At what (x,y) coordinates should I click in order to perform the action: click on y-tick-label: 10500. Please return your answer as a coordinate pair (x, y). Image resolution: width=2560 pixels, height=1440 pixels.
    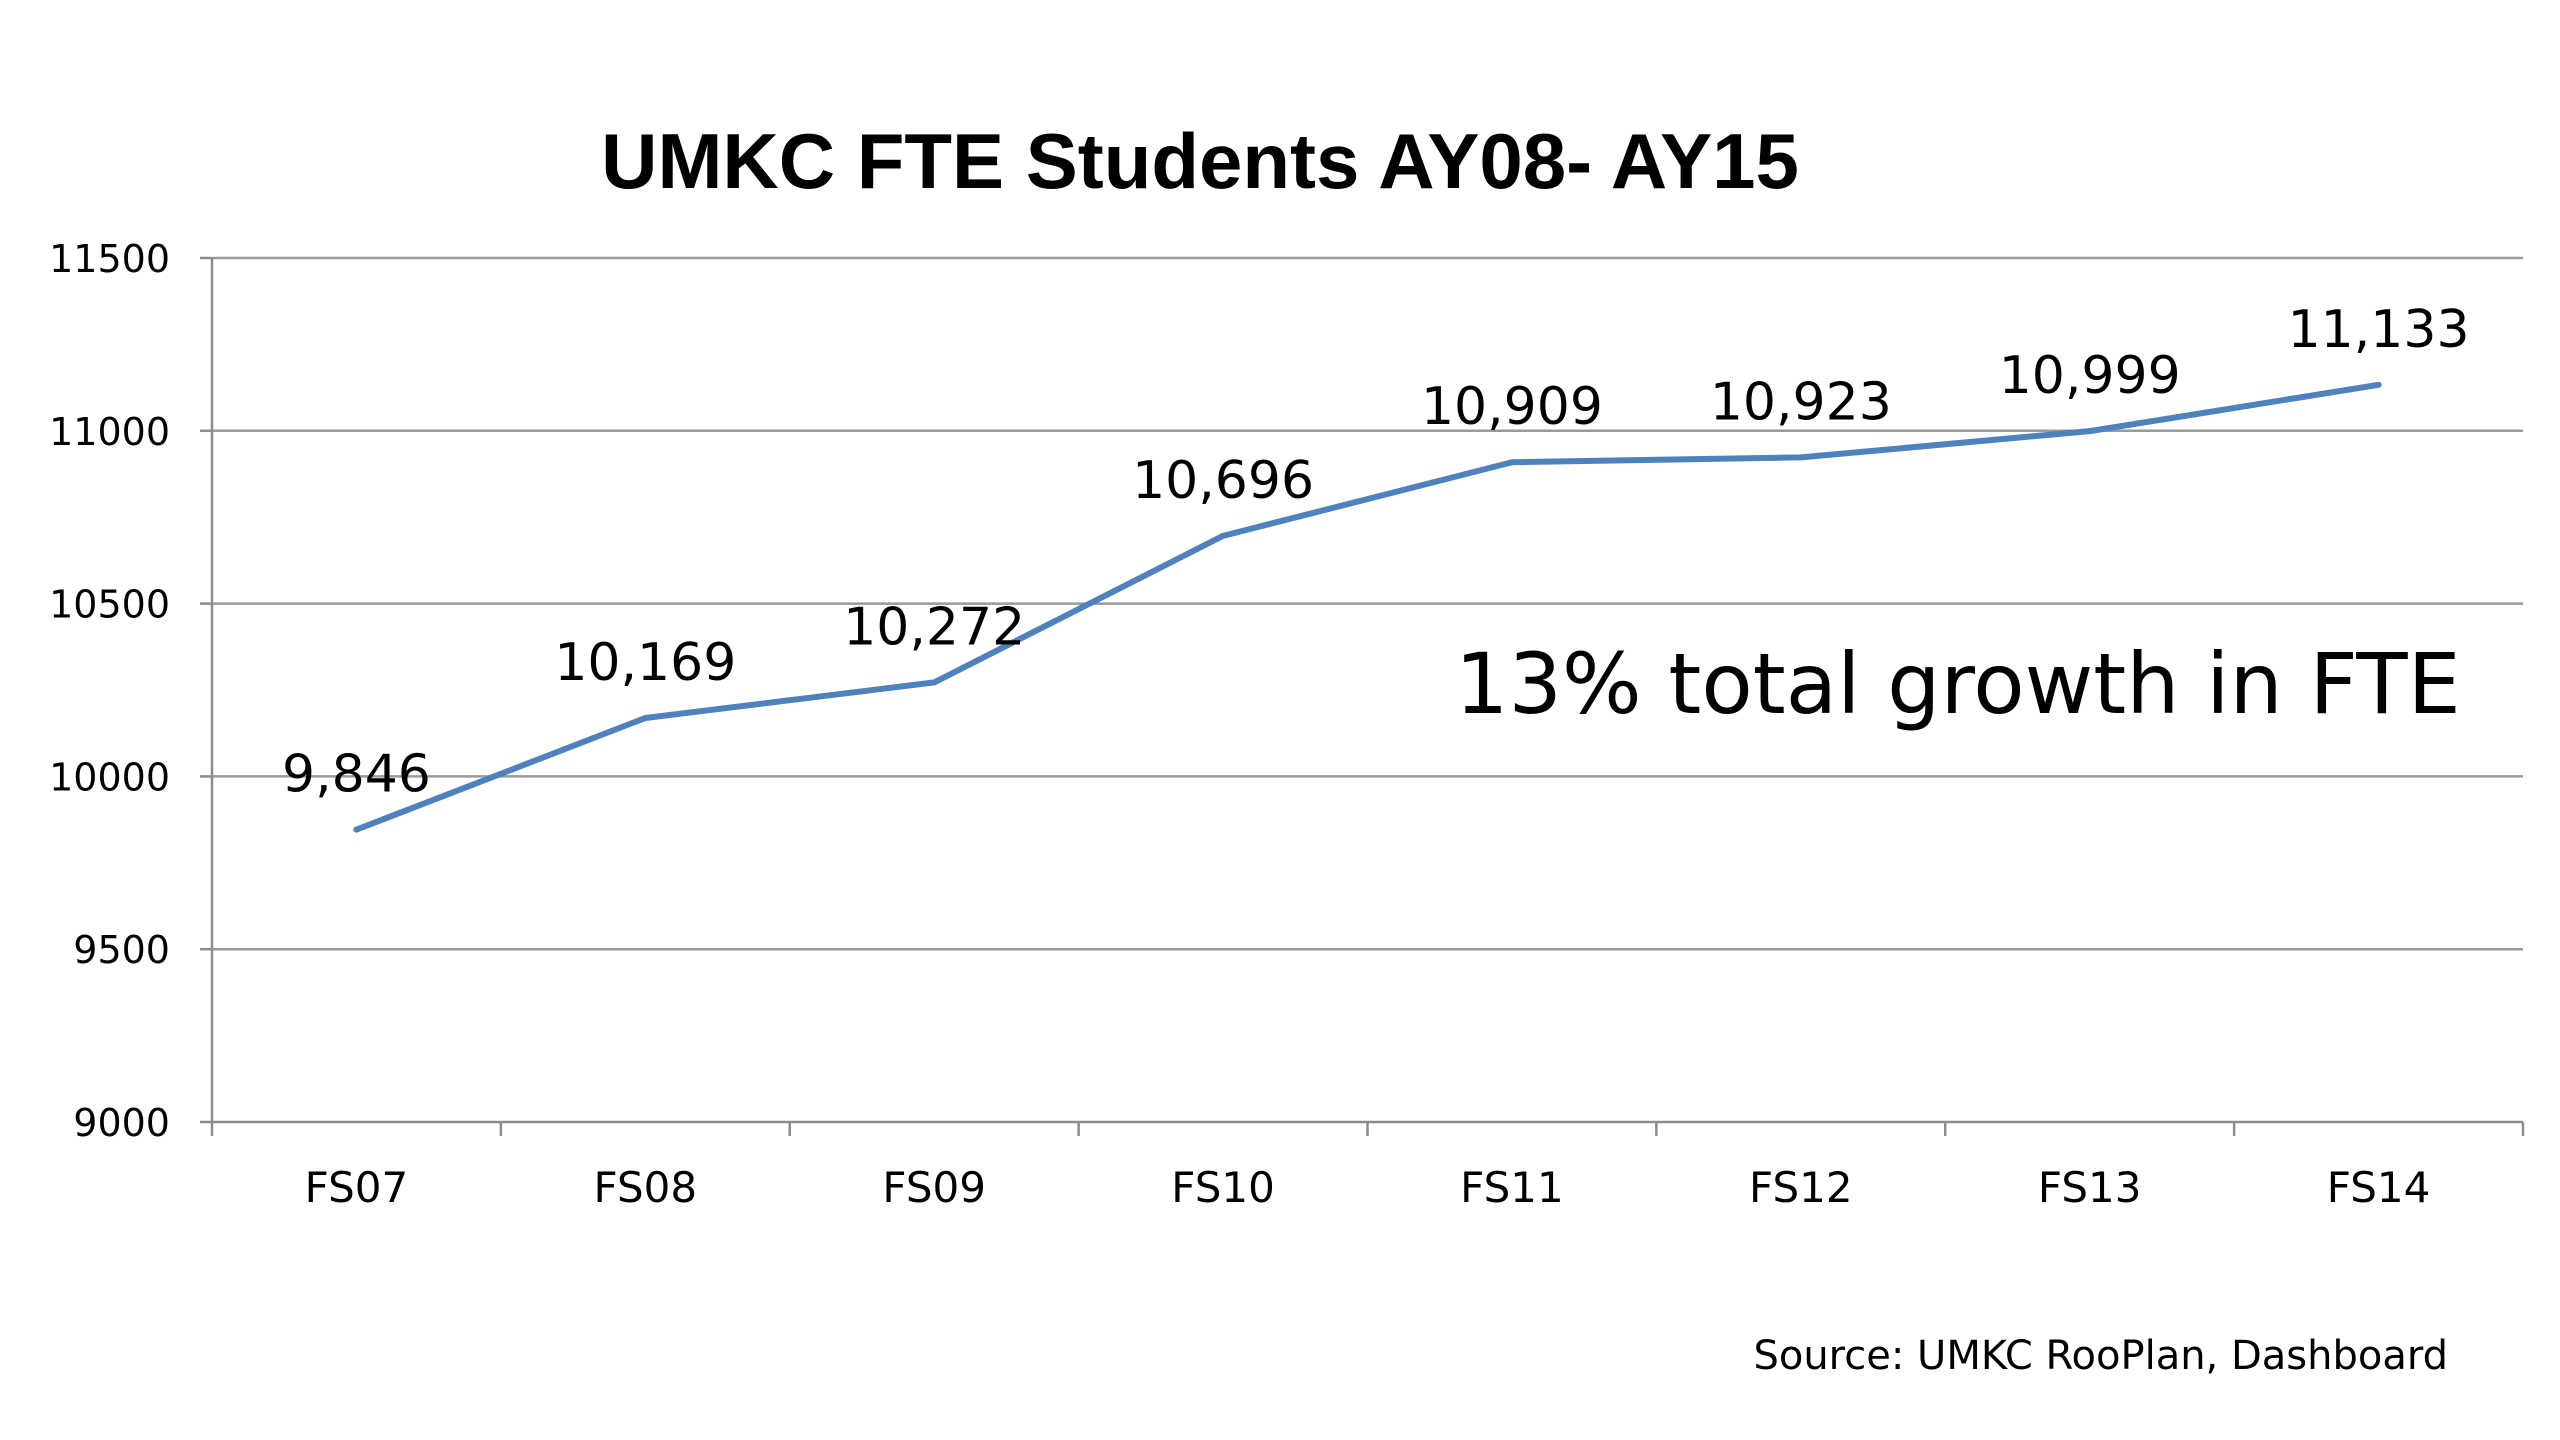
    Looking at the image, I should click on (109, 605).